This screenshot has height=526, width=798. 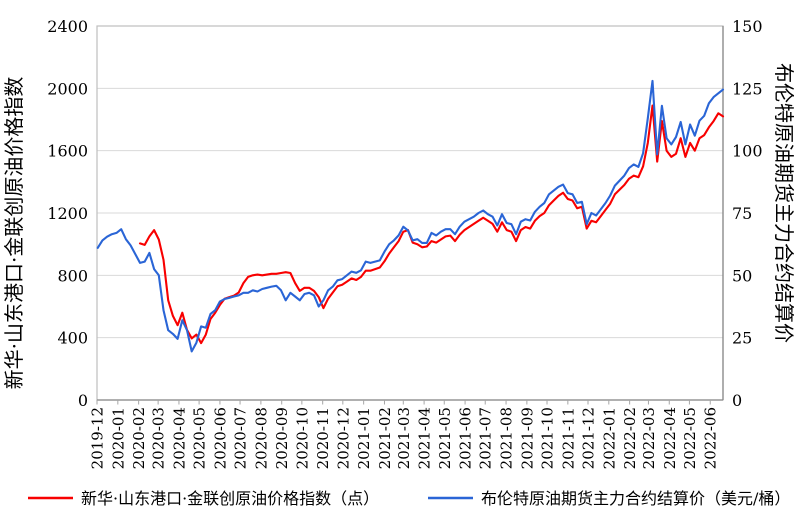 What do you see at coordinates (635, 498) in the screenshot?
I see `legend-label-brent: 布伦特原油期货主力合约结算价（美元/桶）` at bounding box center [635, 498].